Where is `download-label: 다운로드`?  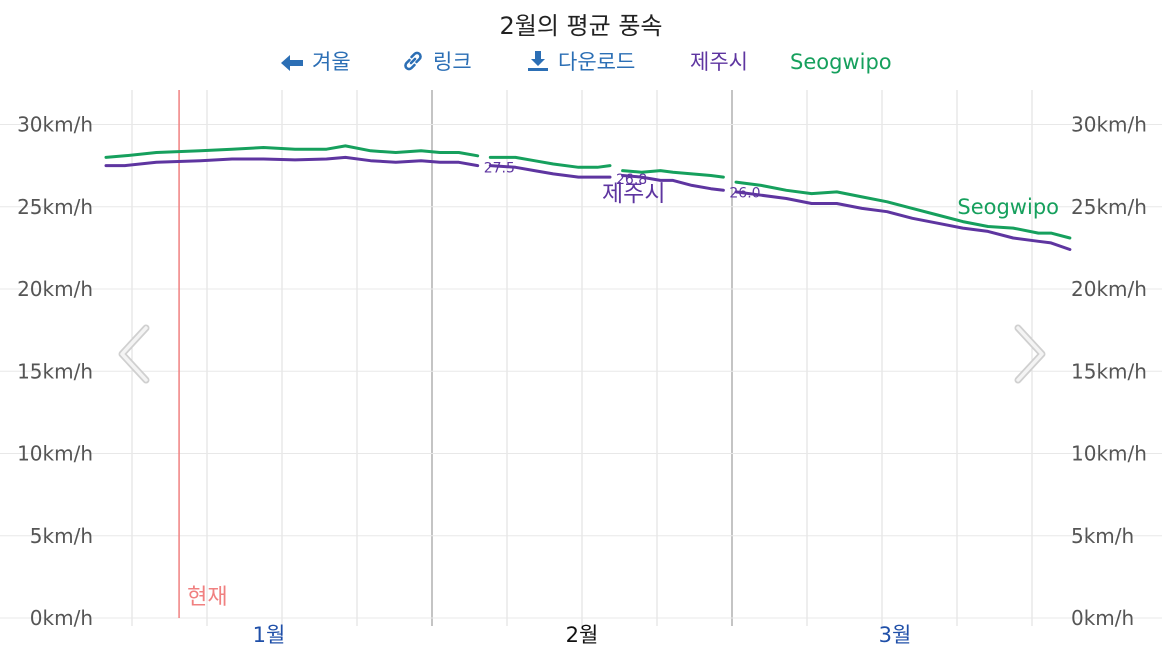 download-label: 다운로드 is located at coordinates (597, 62).